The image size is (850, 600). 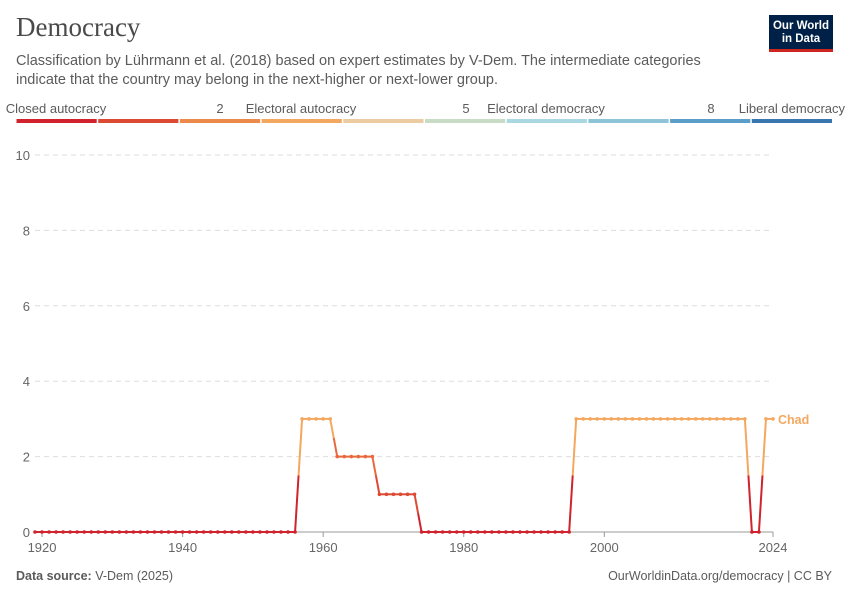 What do you see at coordinates (667, 419) in the screenshot?
I see `data-point-2009` at bounding box center [667, 419].